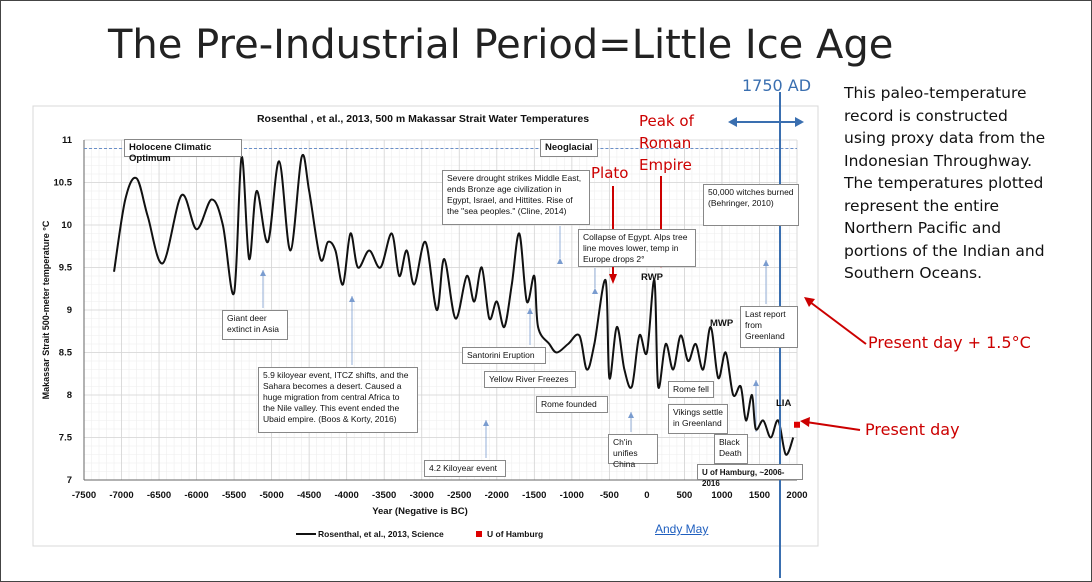 The width and height of the screenshot is (1092, 582). What do you see at coordinates (66, 353) in the screenshot?
I see `y-tick-label: 8.5` at bounding box center [66, 353].